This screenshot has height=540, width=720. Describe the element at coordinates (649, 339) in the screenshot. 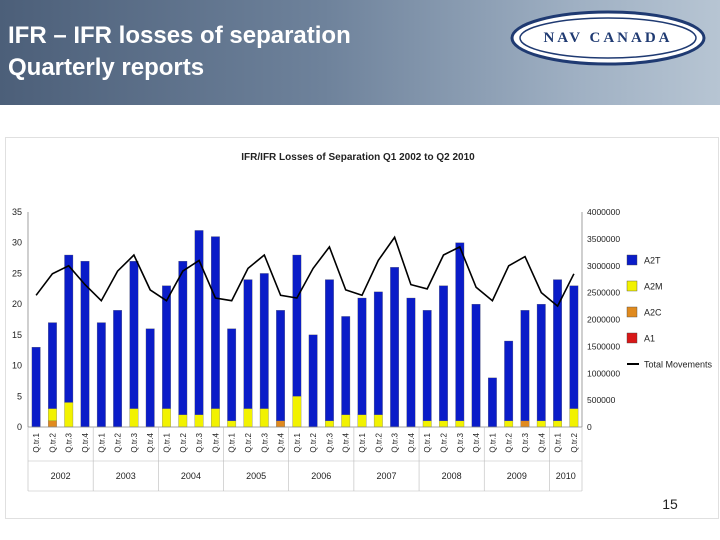

I see `legend-label: A1` at that location.